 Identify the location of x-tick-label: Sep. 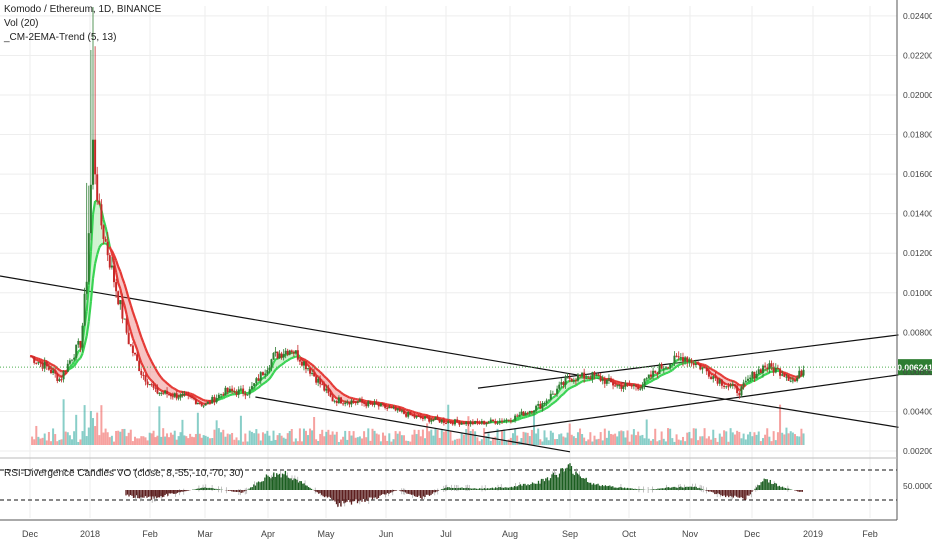
(570, 534).